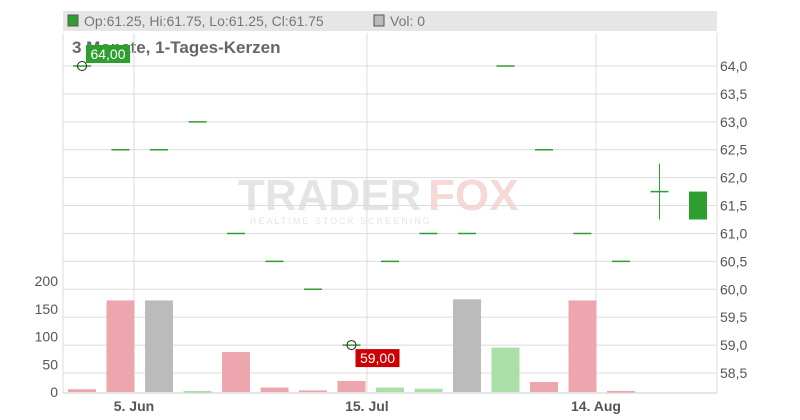  I want to click on volume-tick-label: 200, so click(47, 281).